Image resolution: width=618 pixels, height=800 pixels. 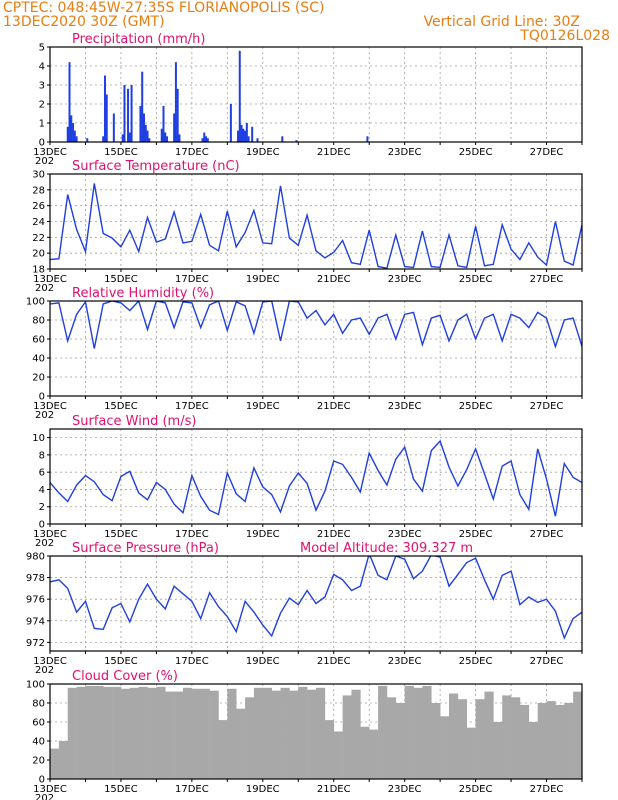 I want to click on header-datetime: 13DEC2020 30Z (GMT), so click(x=84, y=22).